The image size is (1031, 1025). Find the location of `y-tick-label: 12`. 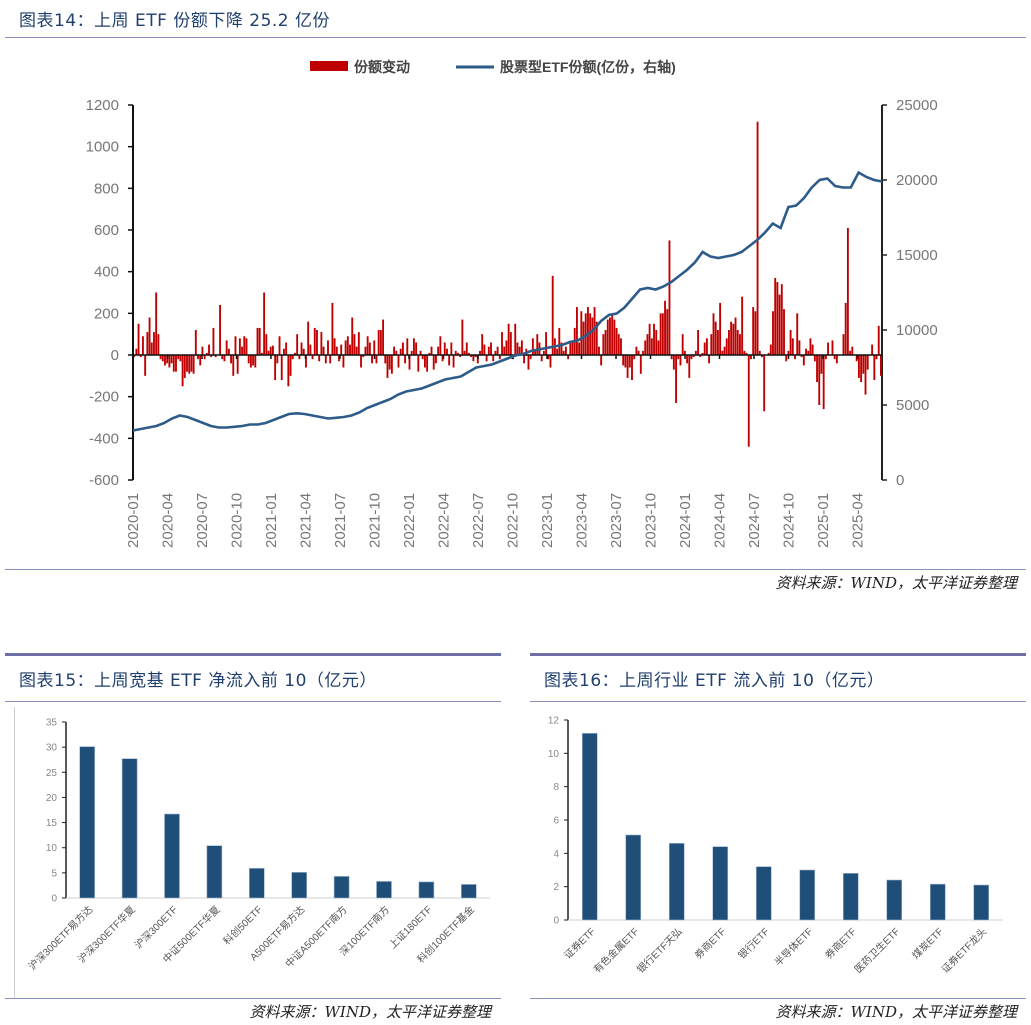

y-tick-label: 12 is located at coordinates (554, 721).